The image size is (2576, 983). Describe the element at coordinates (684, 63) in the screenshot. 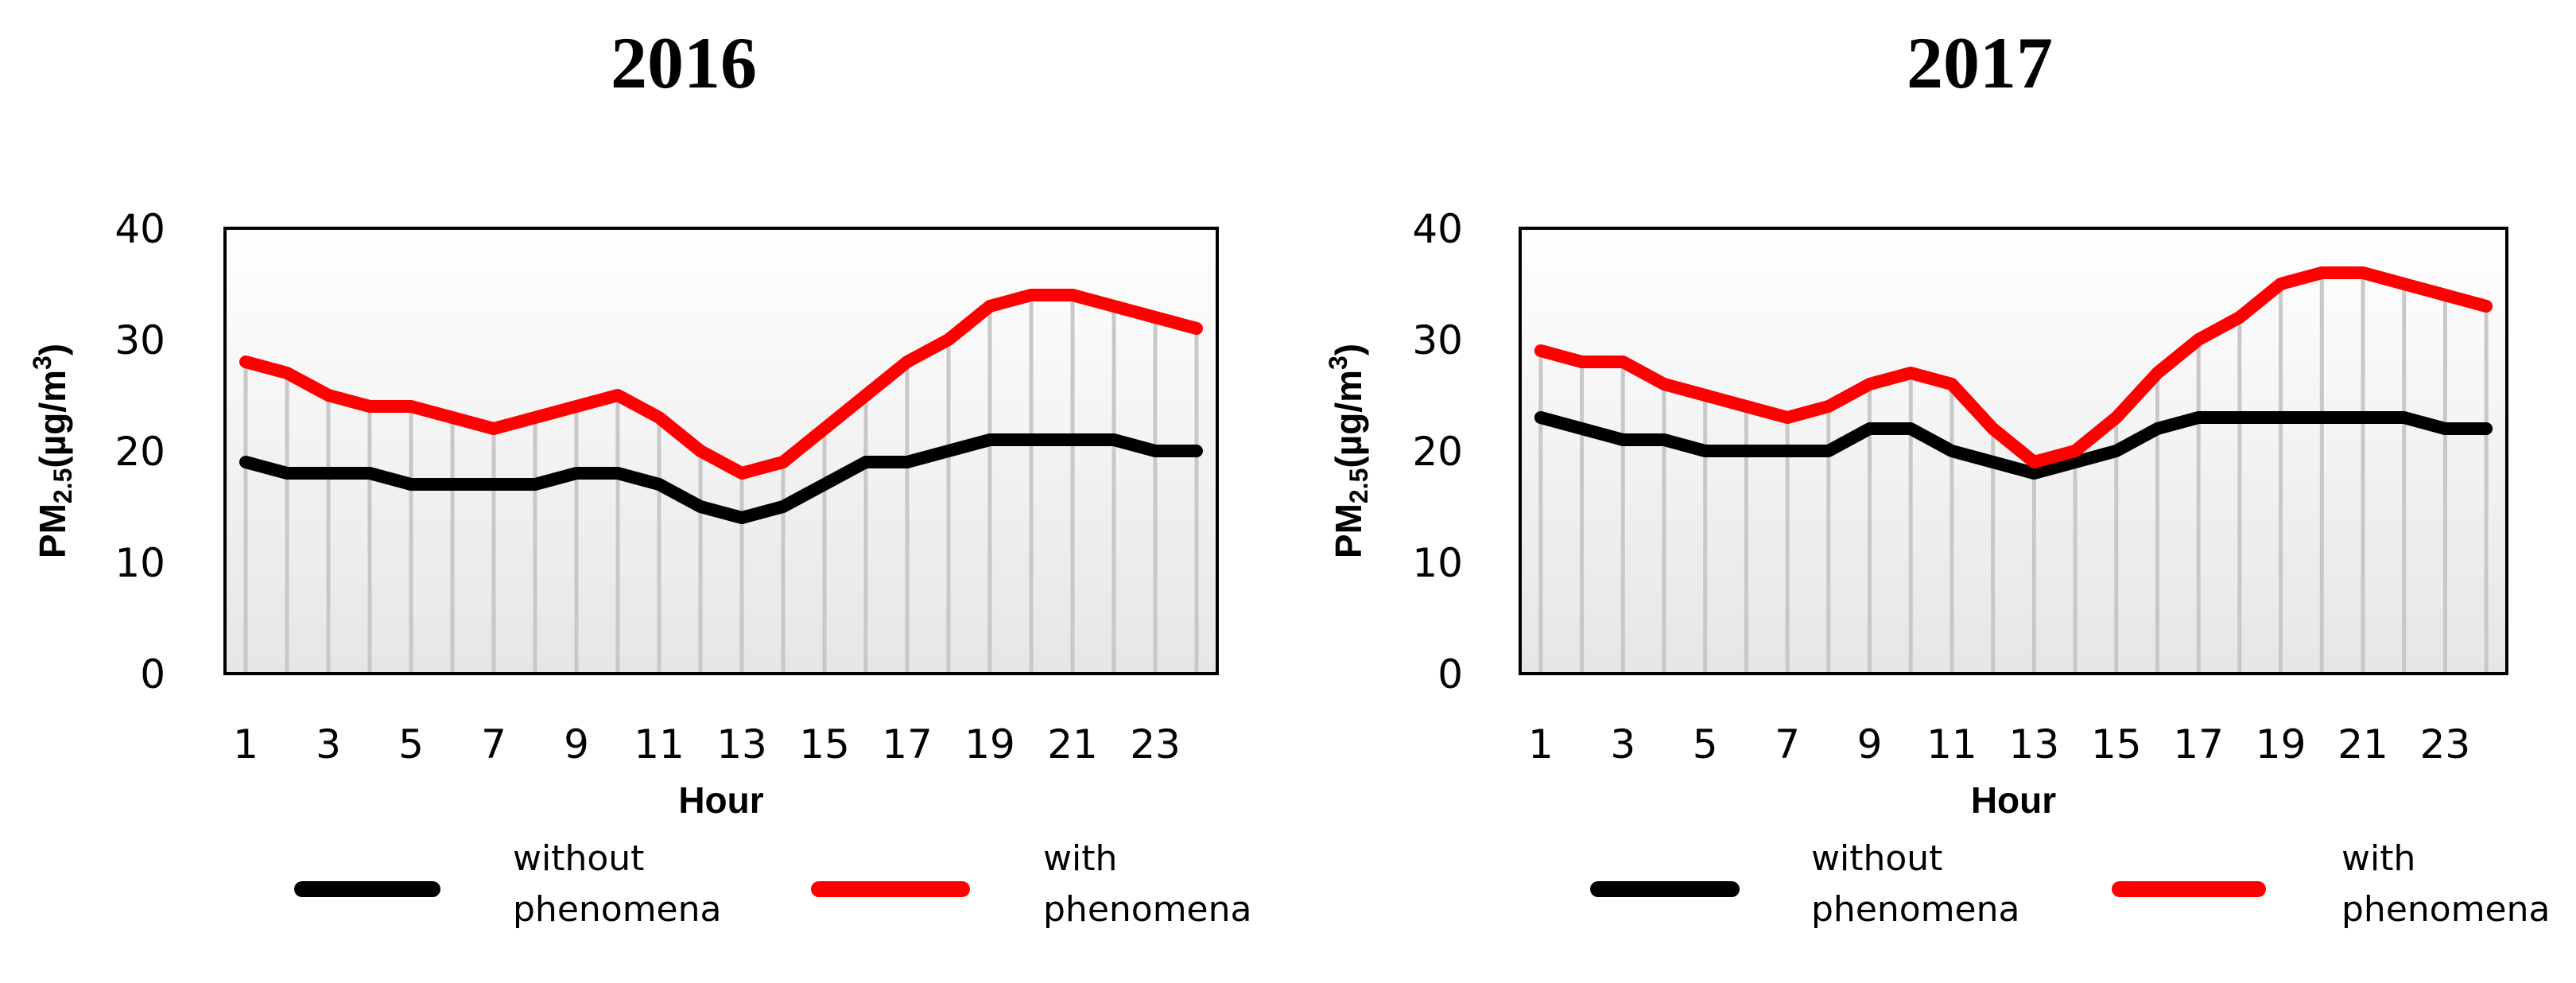

I see `chart-title: 2016` at that location.